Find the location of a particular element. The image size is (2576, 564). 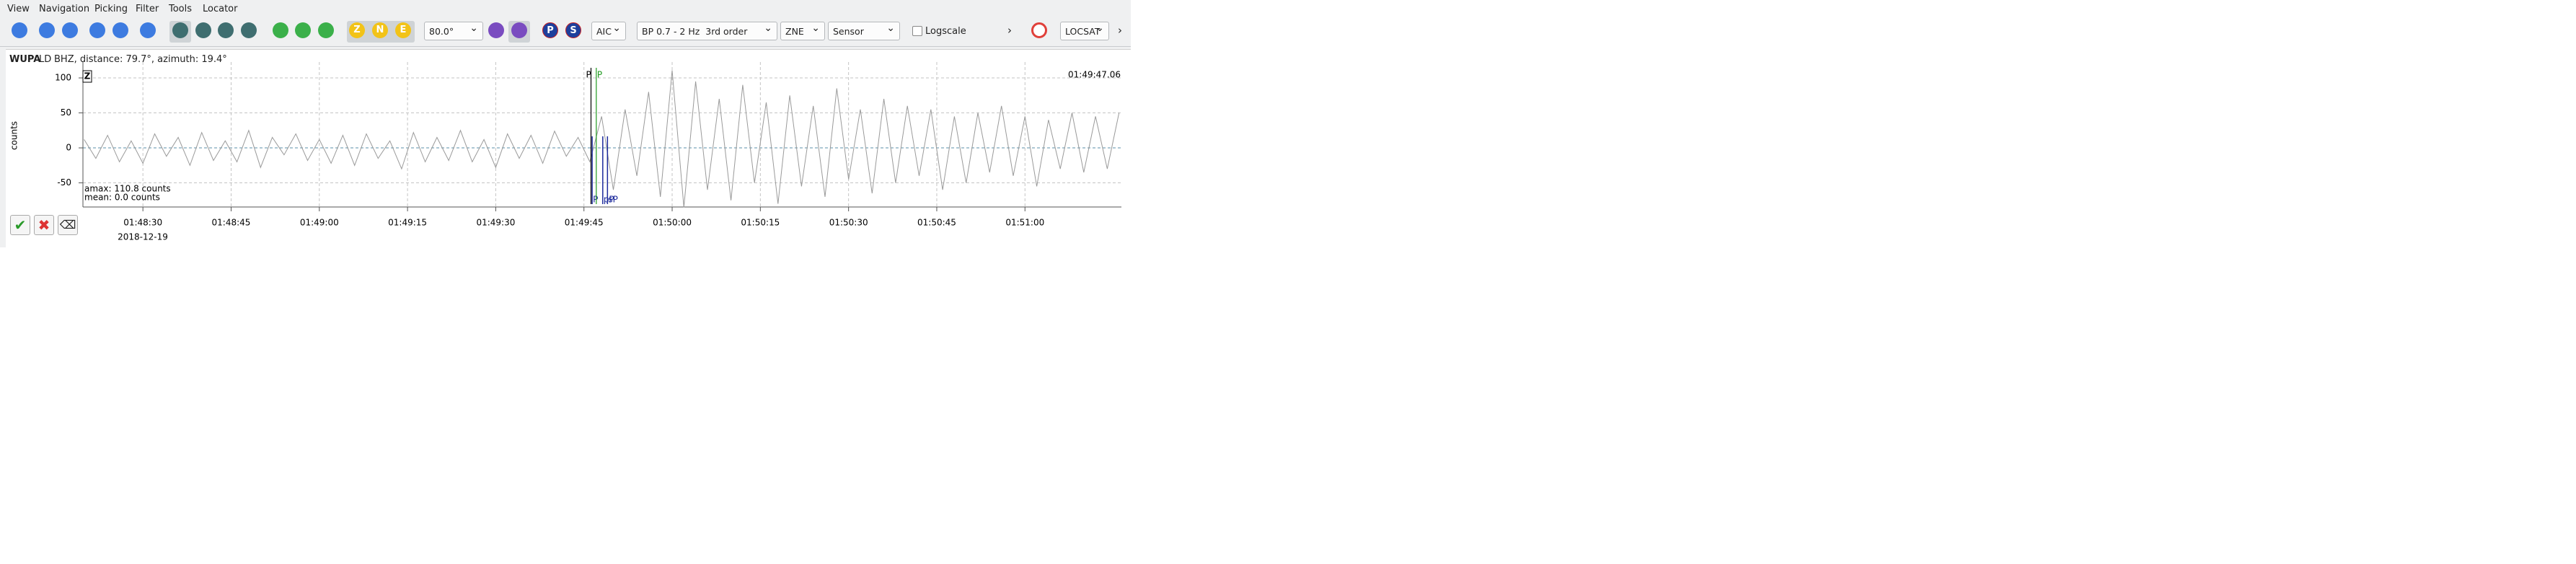

phase-button: P is located at coordinates (550, 30).